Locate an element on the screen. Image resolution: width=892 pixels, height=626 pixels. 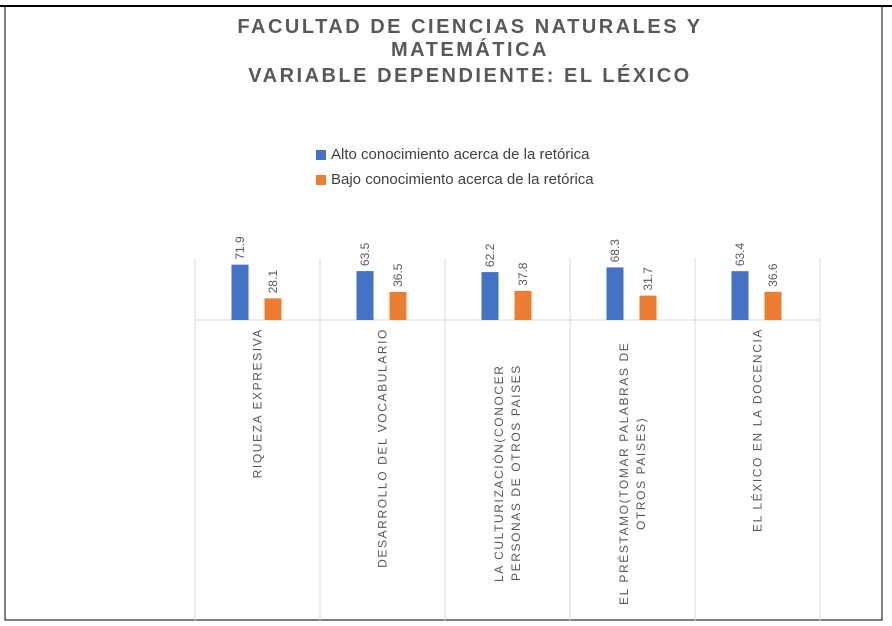
legend-item: Bajo conocimiento acerca de la retórica is located at coordinates (455, 179).